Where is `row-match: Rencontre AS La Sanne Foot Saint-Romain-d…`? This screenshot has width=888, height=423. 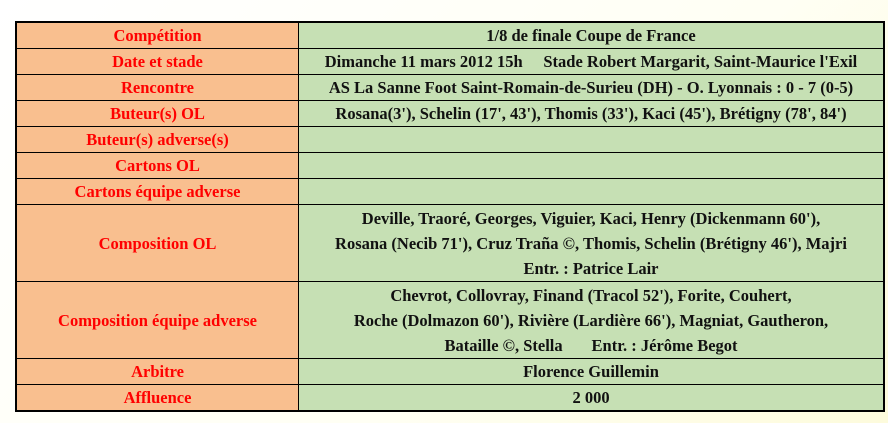 row-match: Rencontre AS La Sanne Foot Saint-Romain-d… is located at coordinates (450, 87).